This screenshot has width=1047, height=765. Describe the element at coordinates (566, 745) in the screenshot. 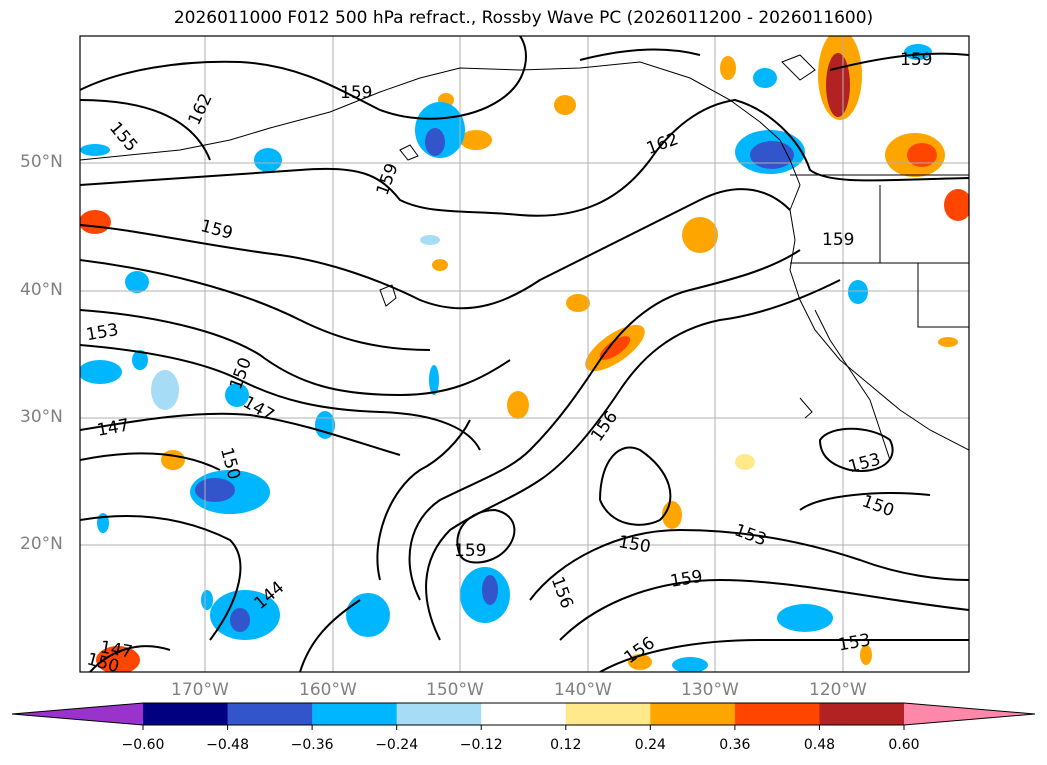

I see `colorbar-tick-label: 0.12` at that location.